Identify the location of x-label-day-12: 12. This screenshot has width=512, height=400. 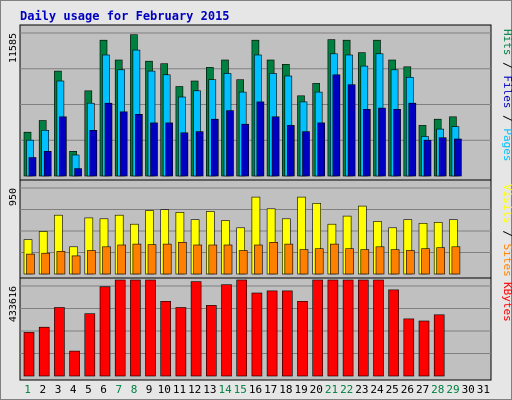
(194, 389).